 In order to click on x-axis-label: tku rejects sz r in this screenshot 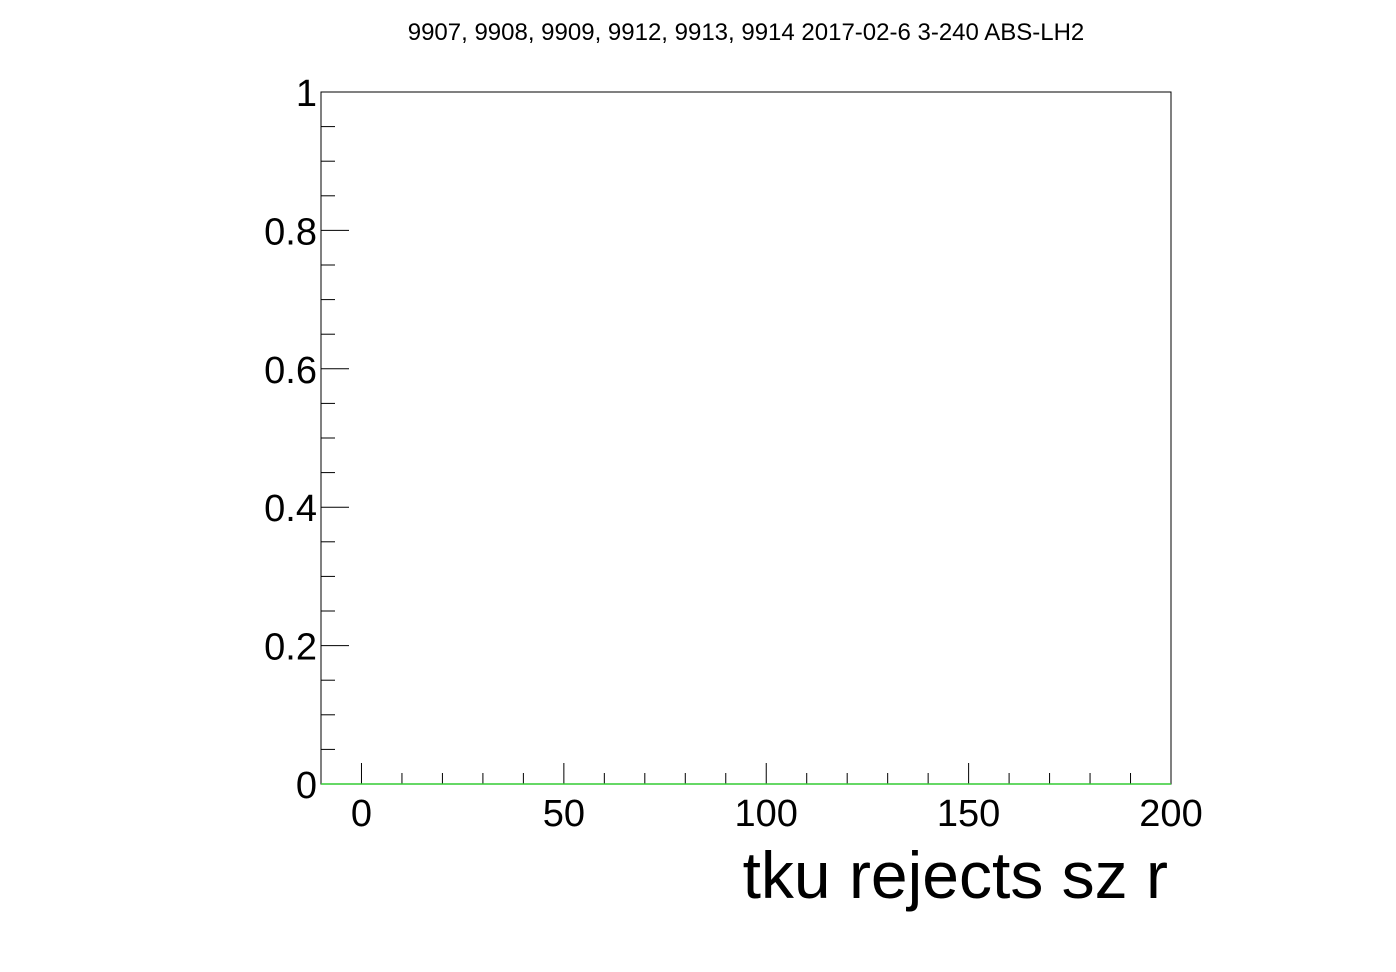, I will do `click(955, 875)`.